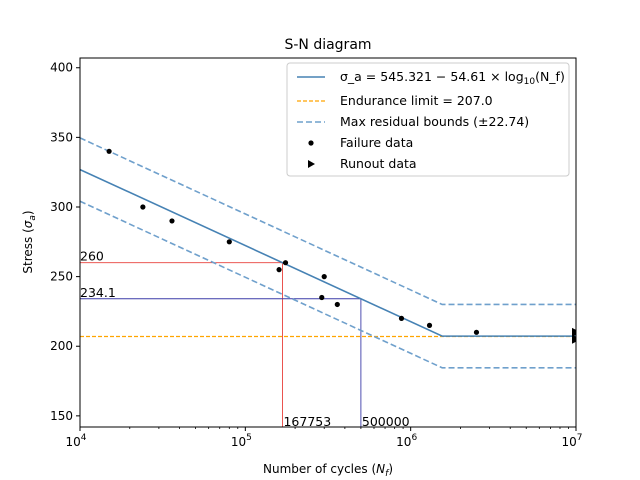 This screenshot has height=480, width=640. What do you see at coordinates (307, 421) in the screenshot?
I see `annotation-cycles-label-0: 167753` at bounding box center [307, 421].